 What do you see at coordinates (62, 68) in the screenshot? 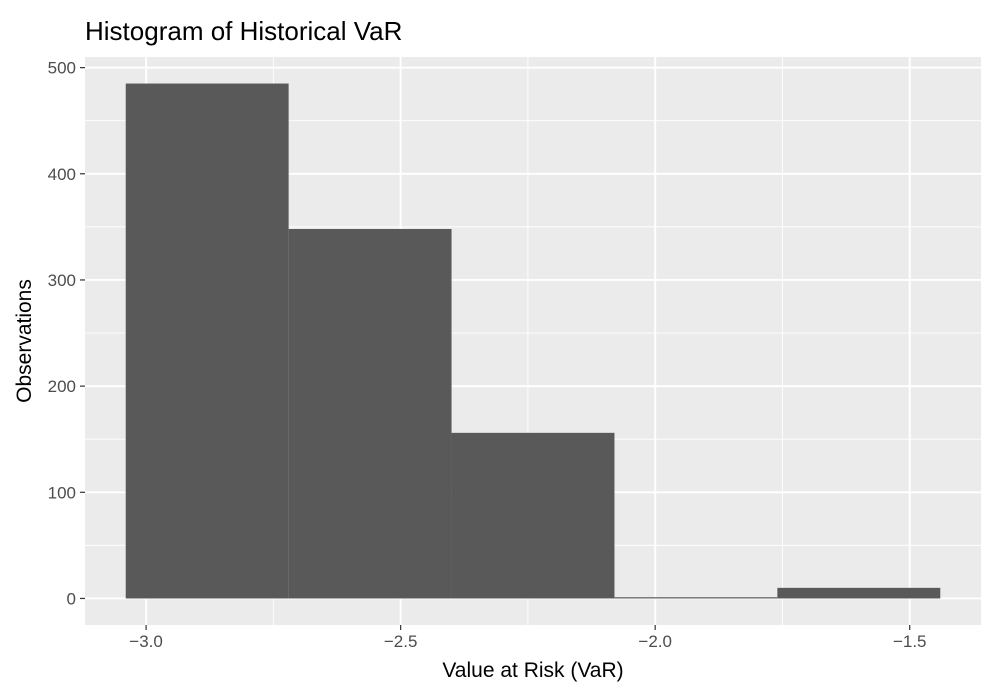
I see `y-tick-label: 500` at bounding box center [62, 68].